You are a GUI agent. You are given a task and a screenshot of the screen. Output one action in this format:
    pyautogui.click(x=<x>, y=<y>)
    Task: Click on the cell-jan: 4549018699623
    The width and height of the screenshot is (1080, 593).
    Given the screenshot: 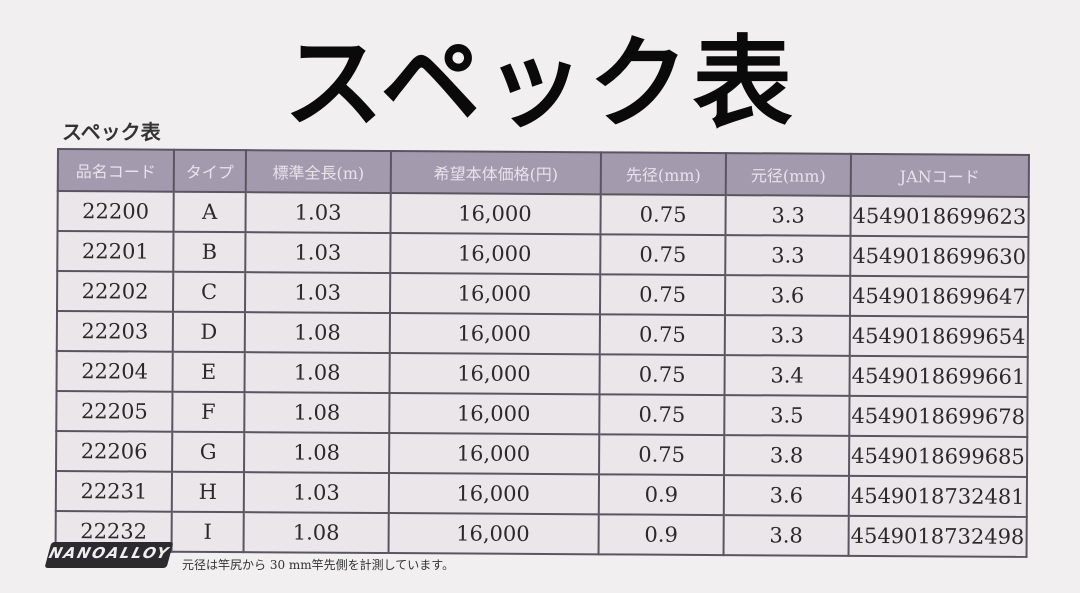 What is the action you would take?
    pyautogui.click(x=939, y=216)
    